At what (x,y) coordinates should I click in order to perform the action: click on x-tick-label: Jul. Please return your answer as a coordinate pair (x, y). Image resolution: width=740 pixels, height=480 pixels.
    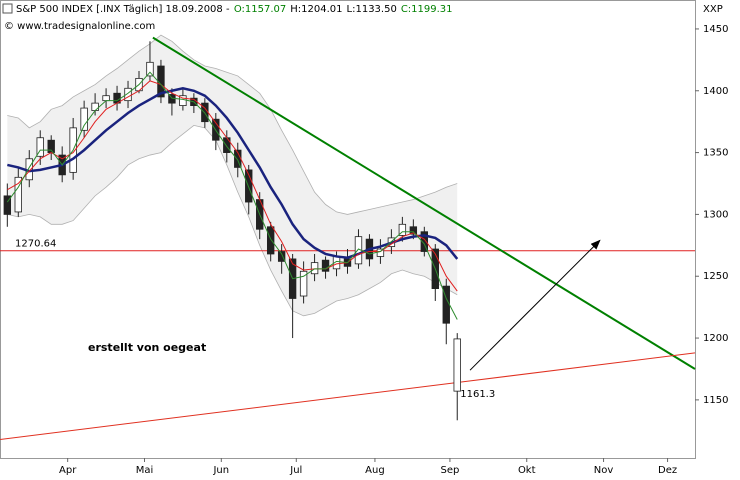
    Looking at the image, I should click on (295, 470).